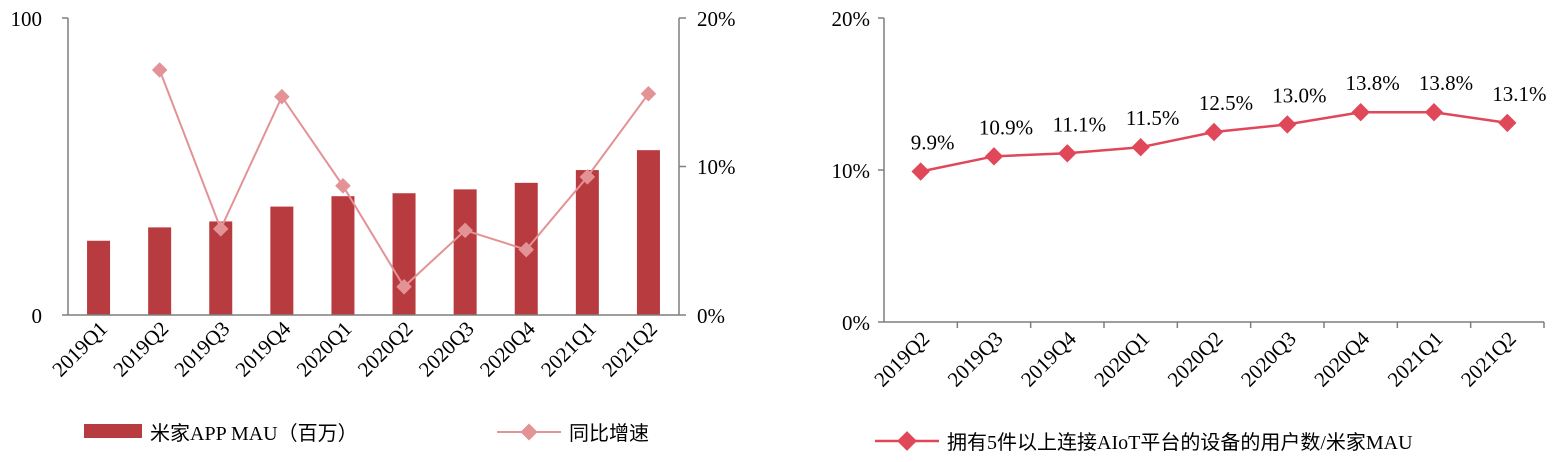  What do you see at coordinates (711, 316) in the screenshot?
I see `right-y-tick-label-0: 0%` at bounding box center [711, 316].